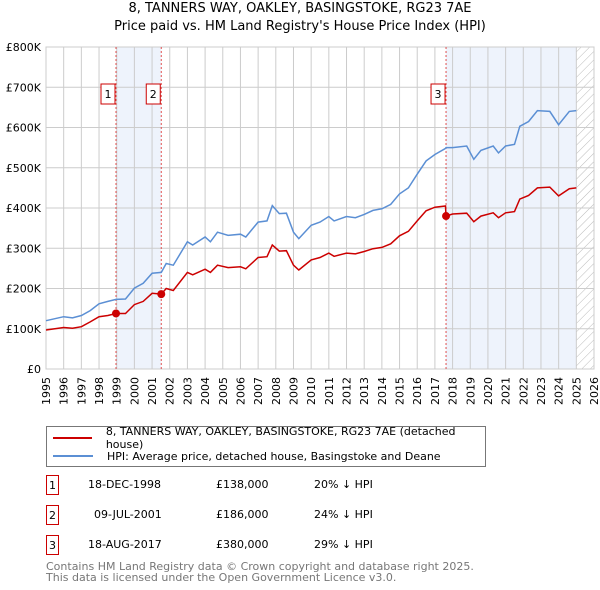 This screenshot has height=590, width=600. Describe the element at coordinates (24, 47) in the screenshot. I see `y-tick-label: £800K` at that location.